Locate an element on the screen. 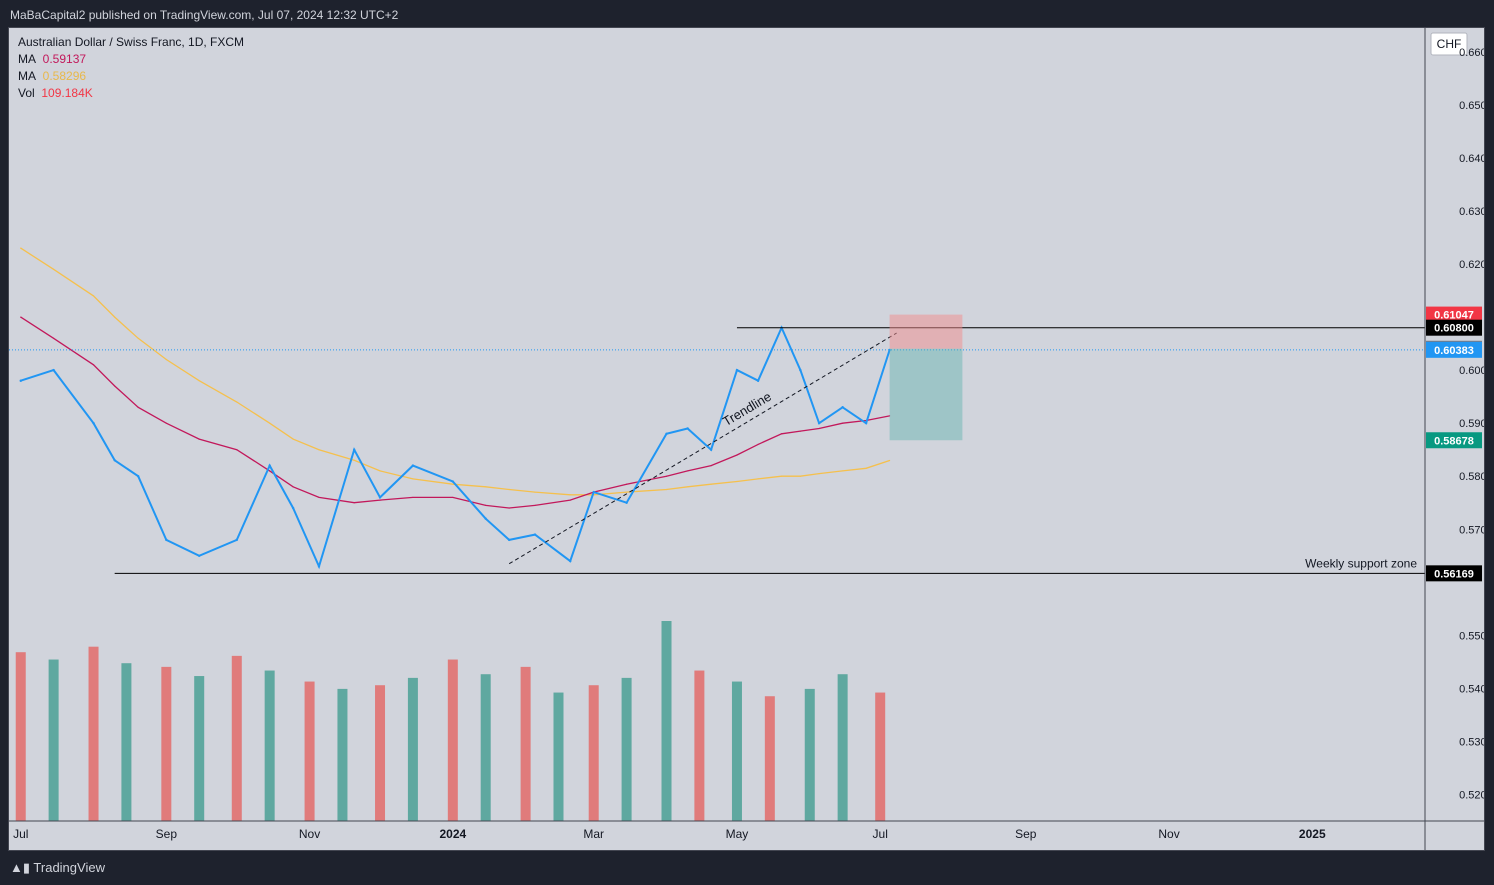 This screenshot has height=885, width=1494. tradingview-logo: ▲▮ TradingView is located at coordinates (57, 868).